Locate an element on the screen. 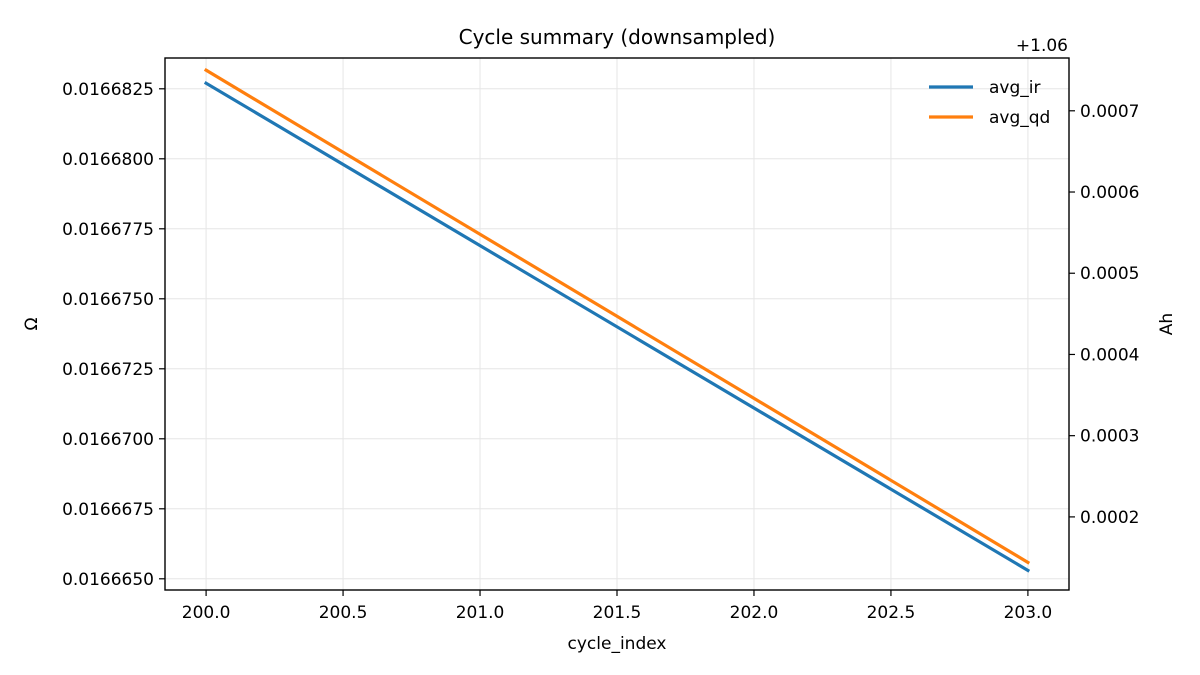 The height and width of the screenshot is (675, 1200). legend: avg_ir avg_qd is located at coordinates (989, 103).